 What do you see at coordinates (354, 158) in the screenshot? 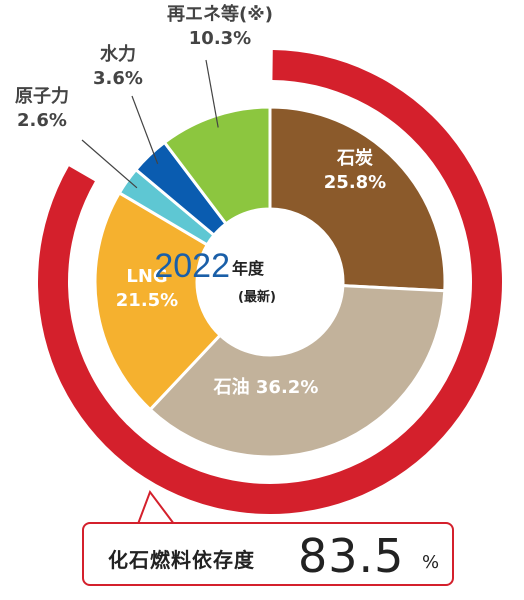
I see `slice-label-0-name: 石炭` at bounding box center [354, 158].